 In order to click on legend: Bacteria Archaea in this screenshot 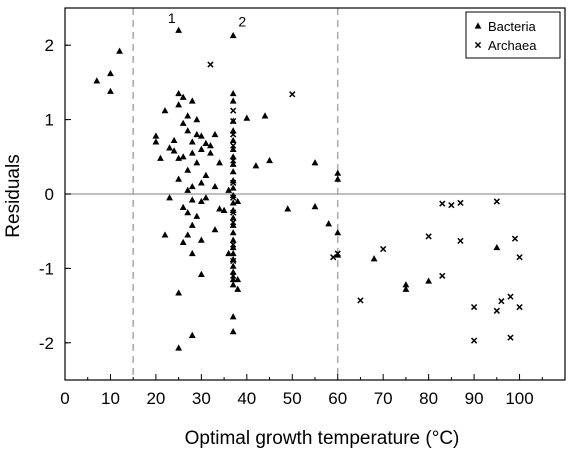, I will do `click(513, 35)`.